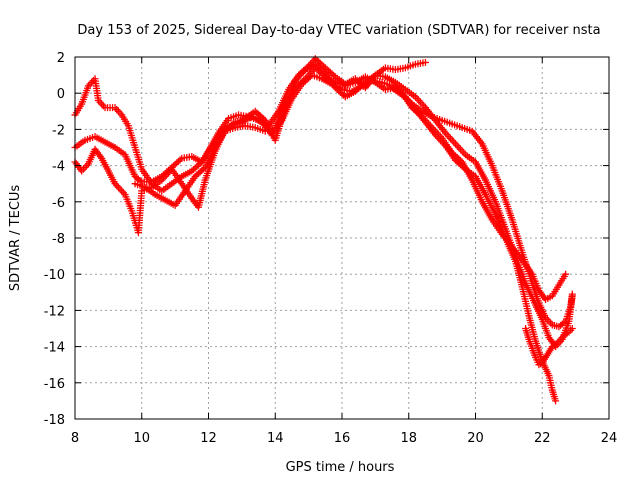  I want to click on x-tick-label: 20, so click(475, 438).